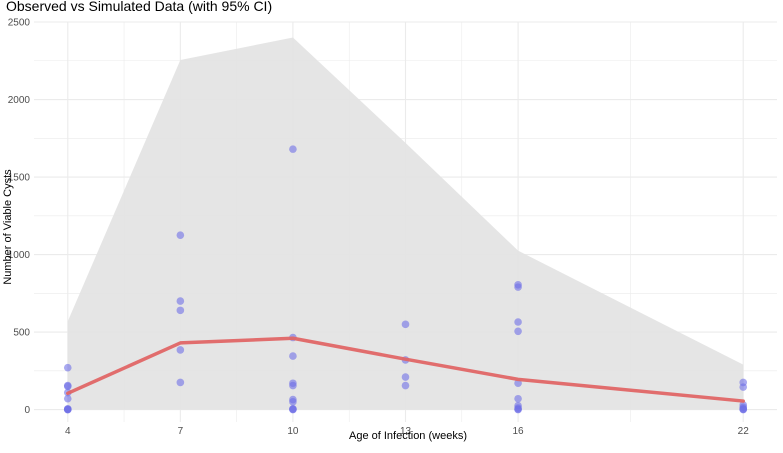  I want to click on x-tick-label: 4, so click(68, 431).